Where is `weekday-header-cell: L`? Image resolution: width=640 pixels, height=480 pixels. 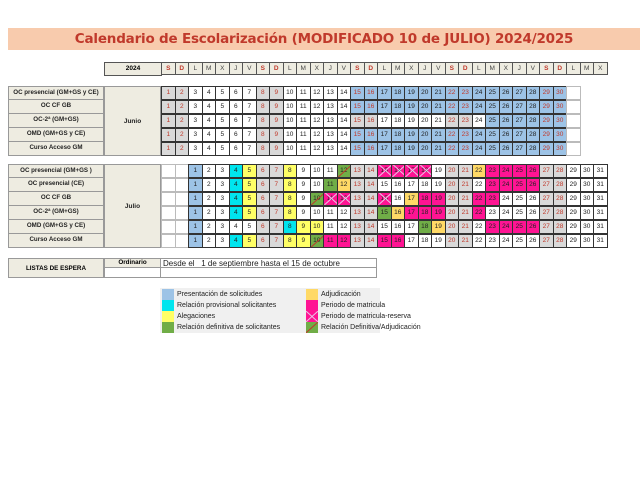 weekday-header-cell: L is located at coordinates (573, 68).